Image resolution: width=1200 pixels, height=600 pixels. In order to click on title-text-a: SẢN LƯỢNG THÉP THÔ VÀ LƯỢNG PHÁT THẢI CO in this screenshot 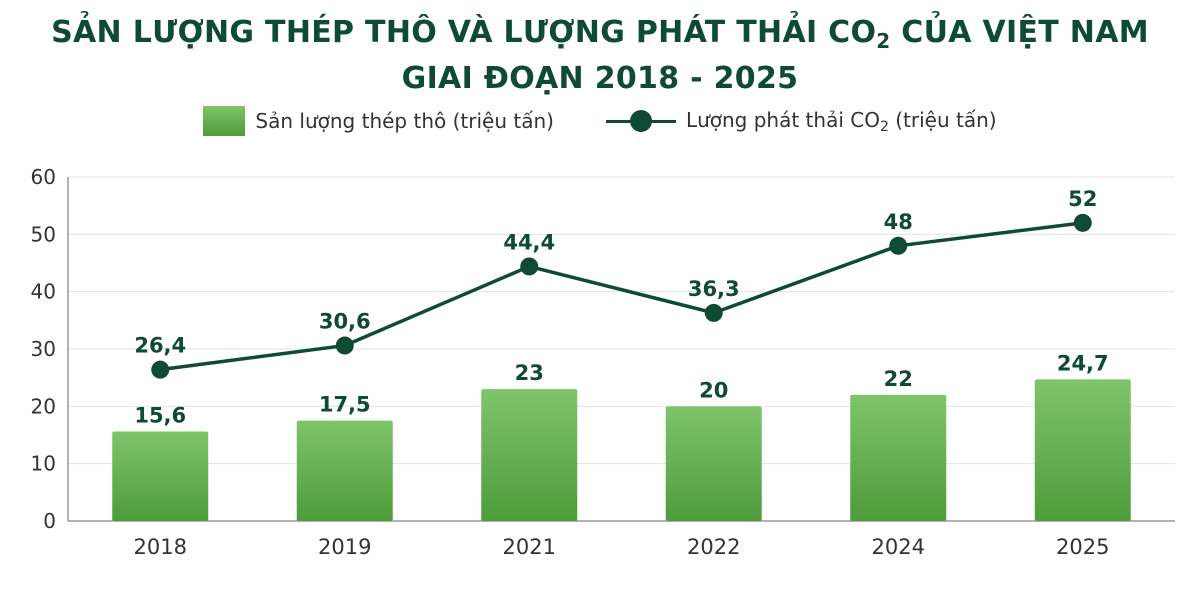, I will do `click(464, 32)`.